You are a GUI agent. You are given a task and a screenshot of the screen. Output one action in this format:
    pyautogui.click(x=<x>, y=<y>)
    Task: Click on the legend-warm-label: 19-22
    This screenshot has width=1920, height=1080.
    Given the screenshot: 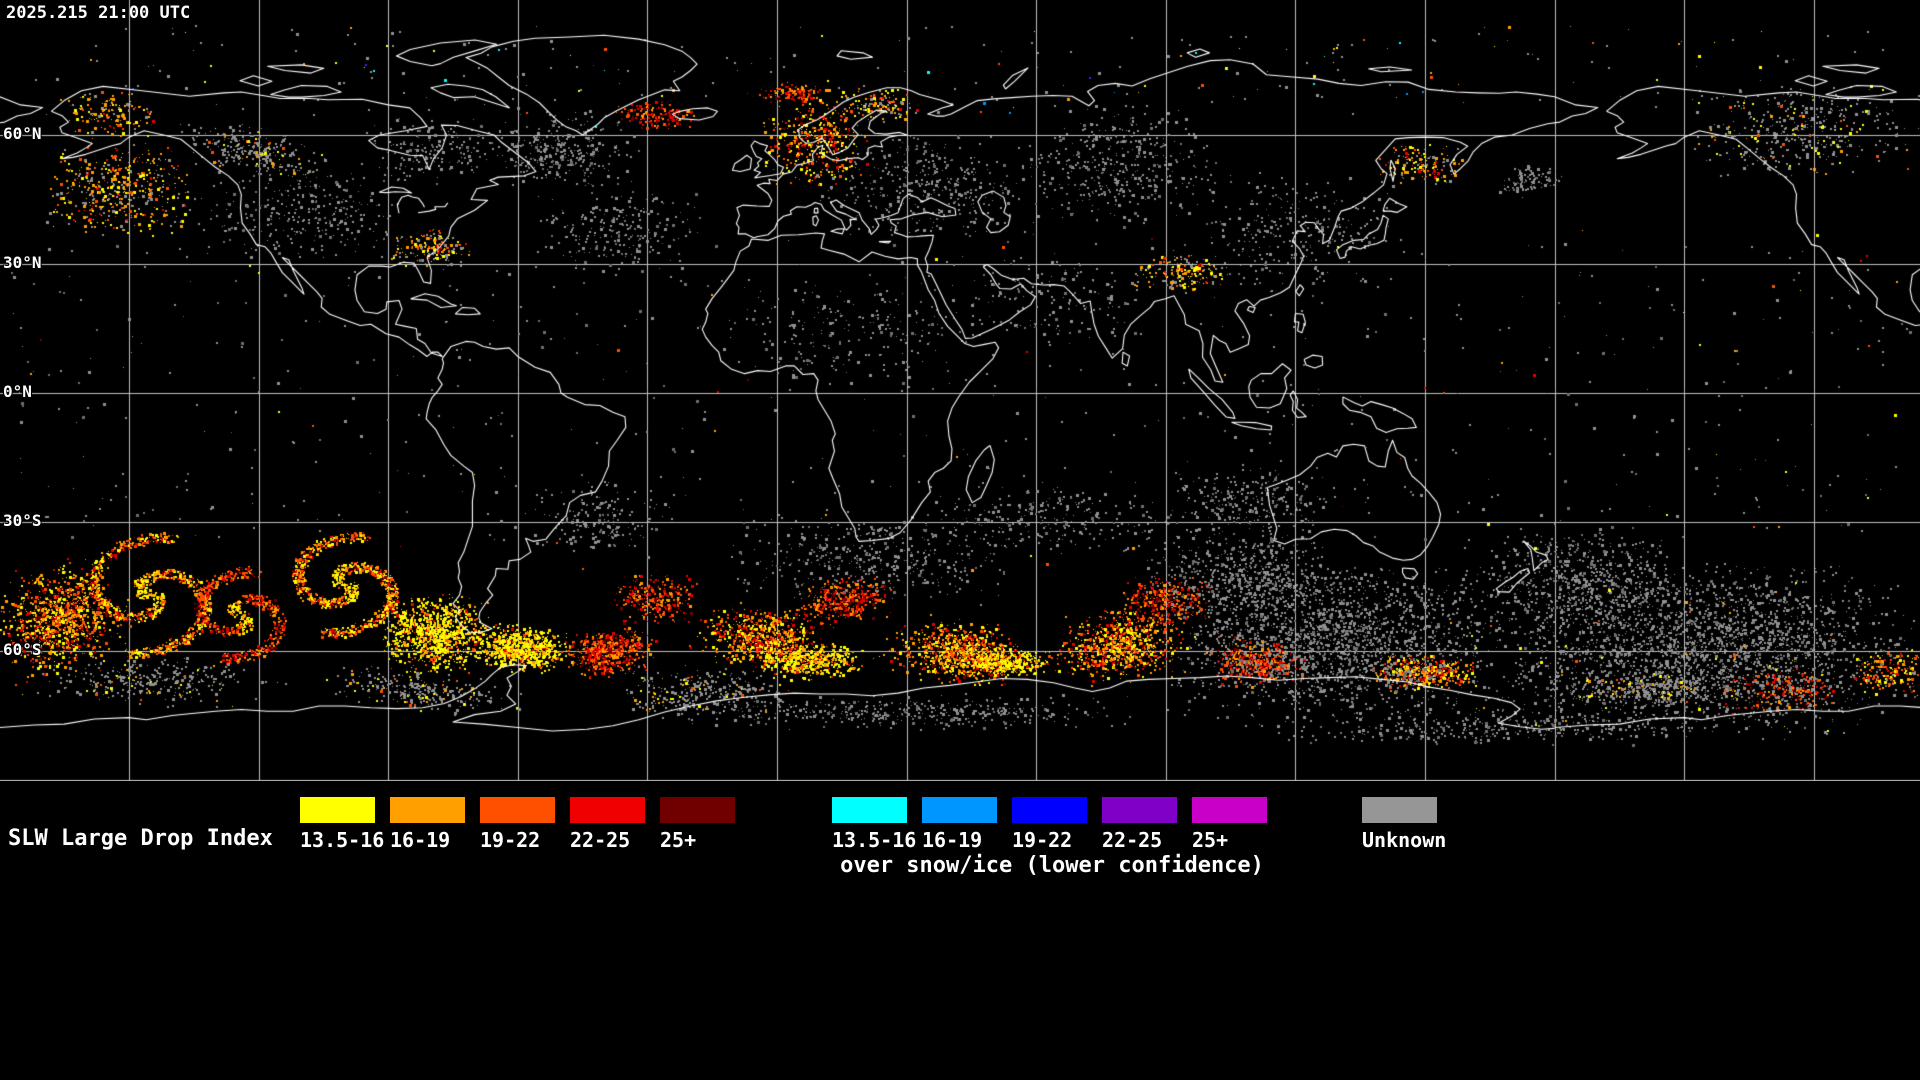 What is the action you would take?
    pyautogui.click(x=510, y=840)
    